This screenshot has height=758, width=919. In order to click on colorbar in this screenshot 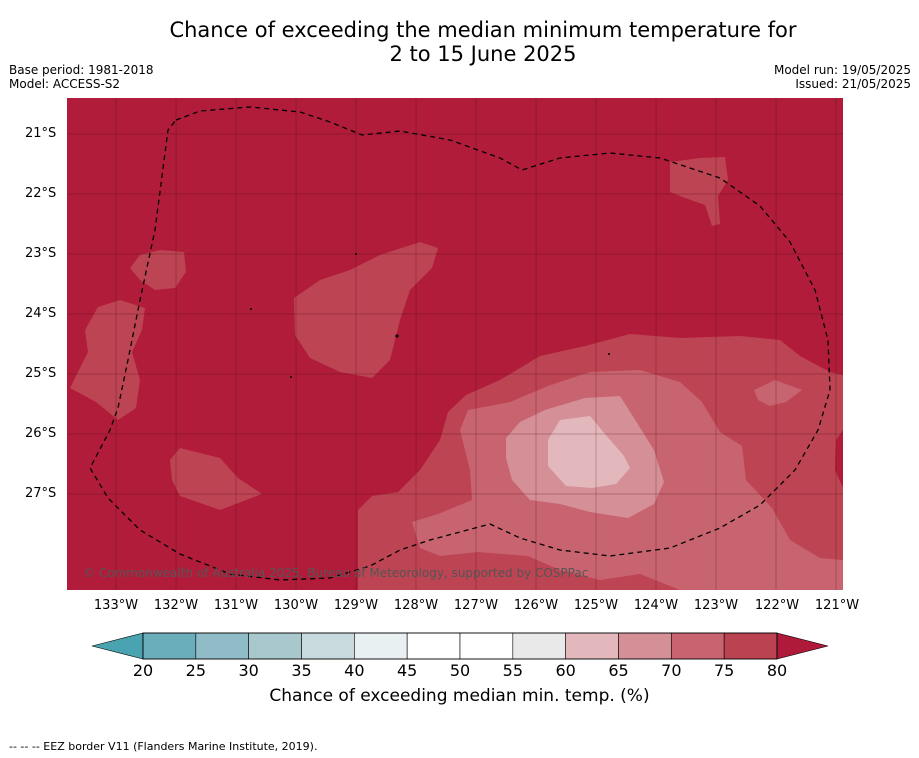, I will do `click(460, 646)`.